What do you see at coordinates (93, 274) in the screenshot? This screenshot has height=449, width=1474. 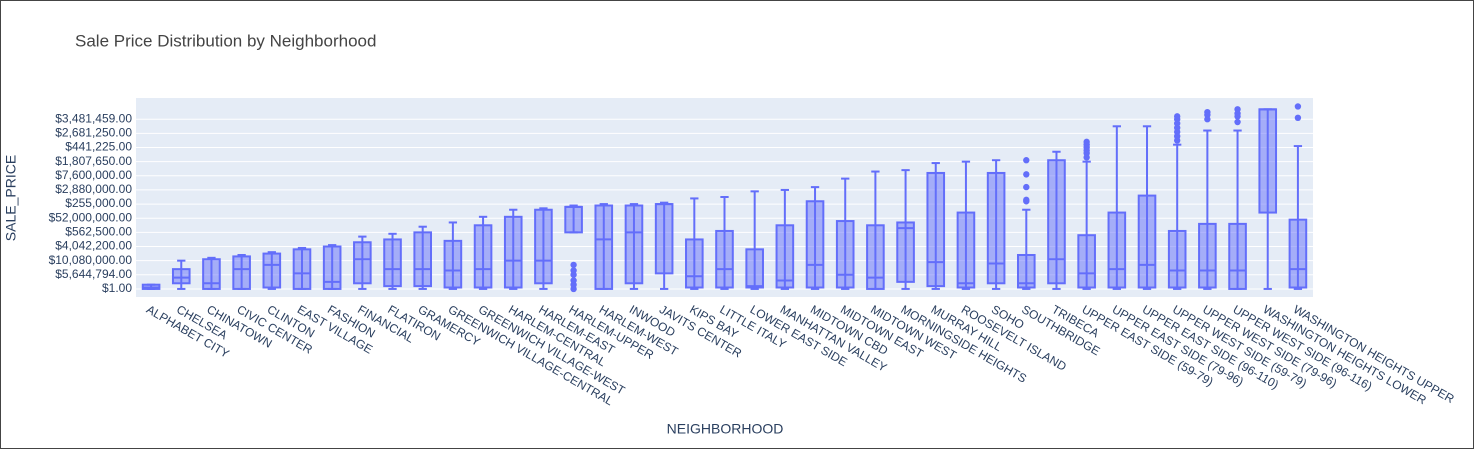 I see `y-tick-label: $5,644,794.00` at bounding box center [93, 274].